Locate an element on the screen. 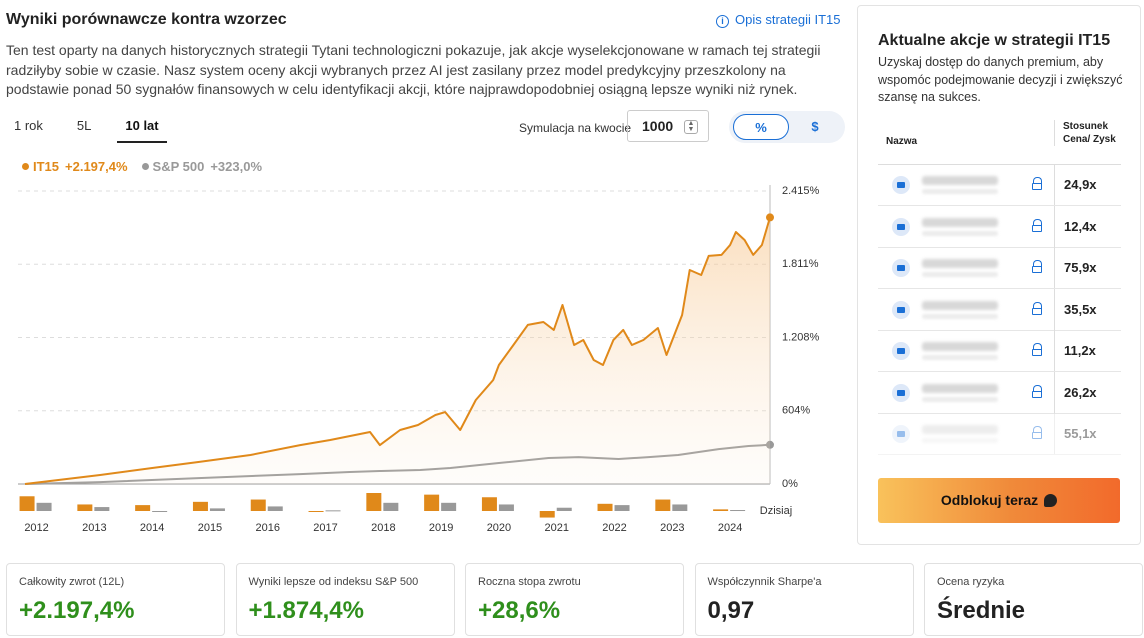 This screenshot has width=1144, height=638. stat-card: Całkowity zwrot (12L) +2.197,4% is located at coordinates (115, 599).